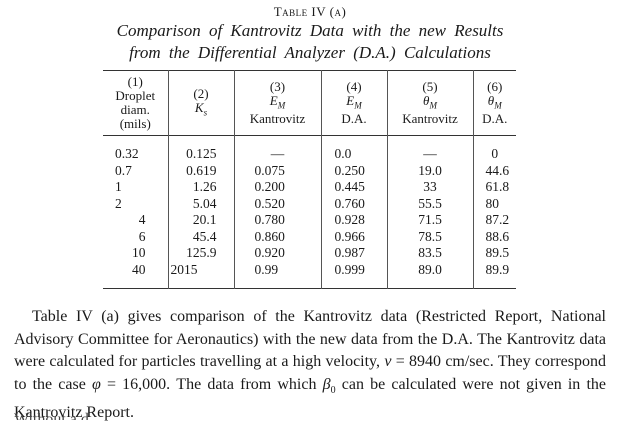 This screenshot has width=620, height=425. I want to click on table-row: 40 2015 0.99 0.999 89.0 89.9, so click(309, 275).